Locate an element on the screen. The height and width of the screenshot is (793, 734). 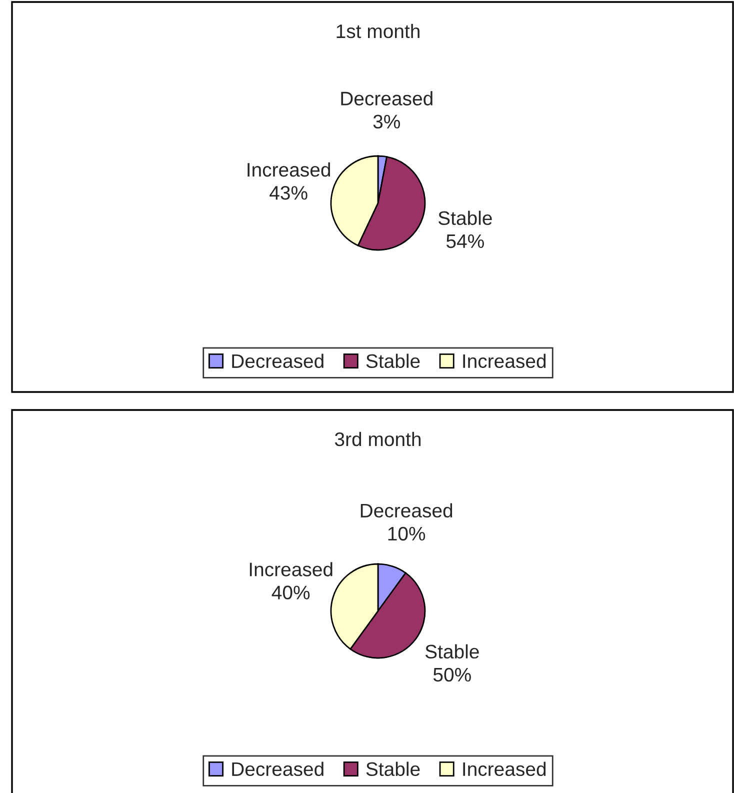
data-label: 40% is located at coordinates (291, 593).